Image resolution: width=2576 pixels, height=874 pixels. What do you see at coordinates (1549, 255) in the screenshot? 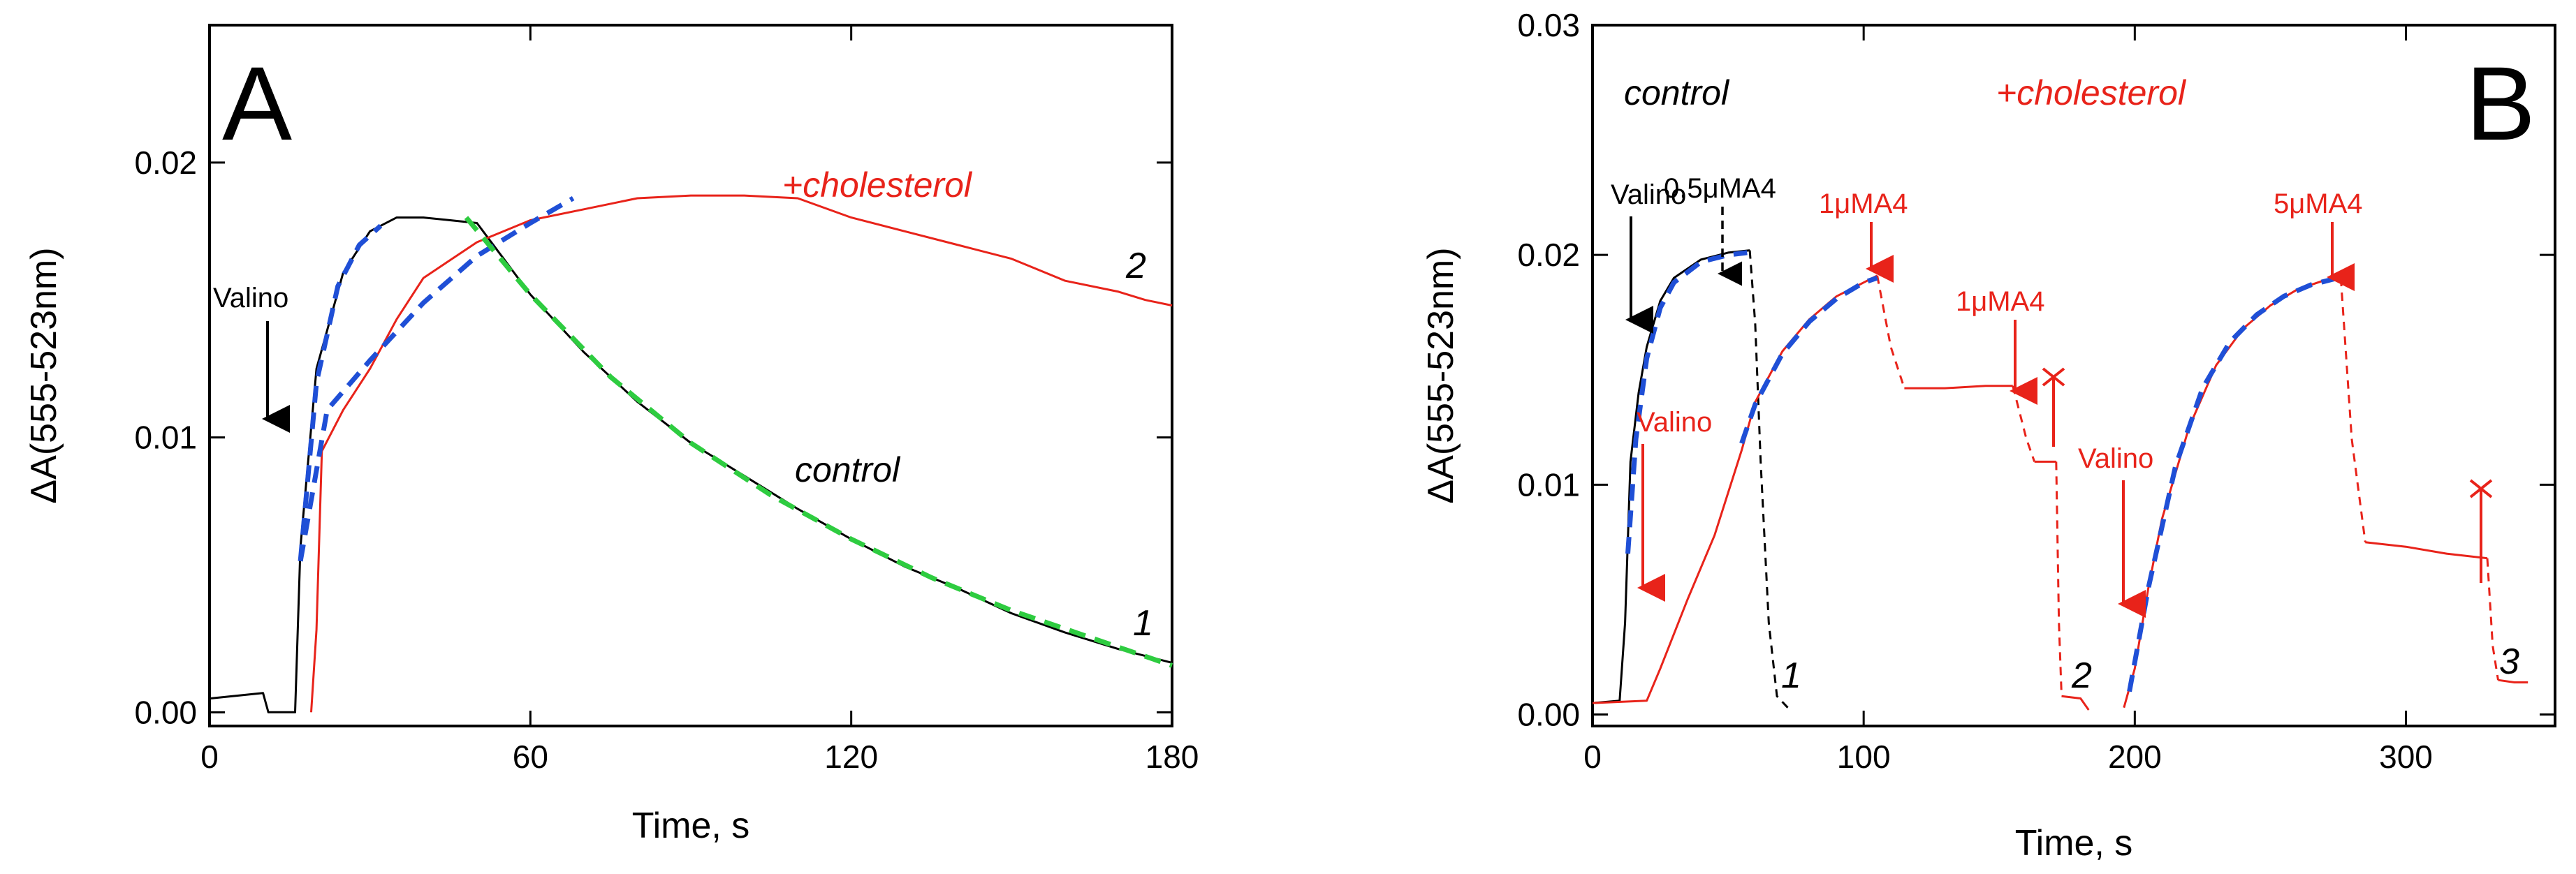
I see `panel-b-ytick-label: 0.02` at bounding box center [1549, 255].